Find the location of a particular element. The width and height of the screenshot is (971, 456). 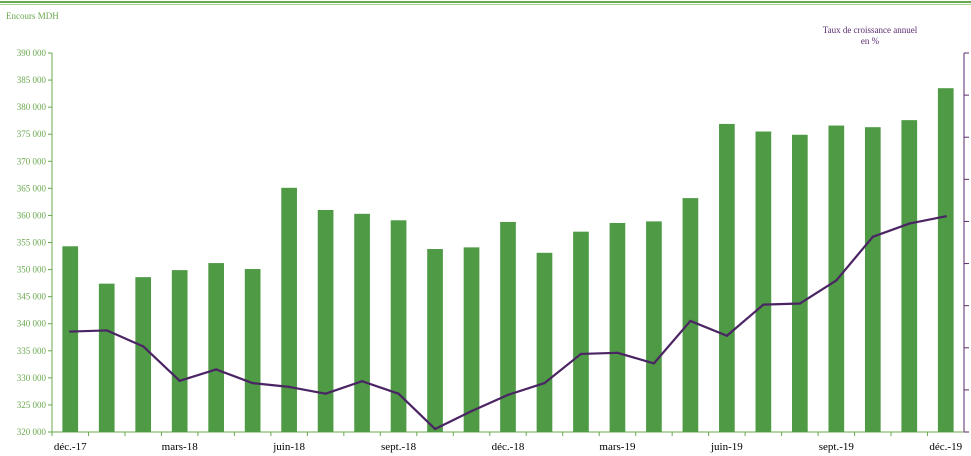

top-border is located at coordinates (485, 3).